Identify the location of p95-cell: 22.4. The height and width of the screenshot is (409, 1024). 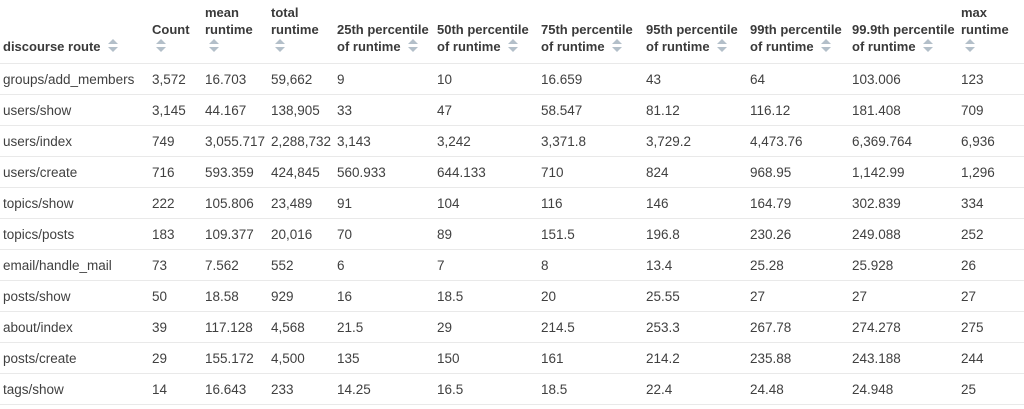
(695, 389).